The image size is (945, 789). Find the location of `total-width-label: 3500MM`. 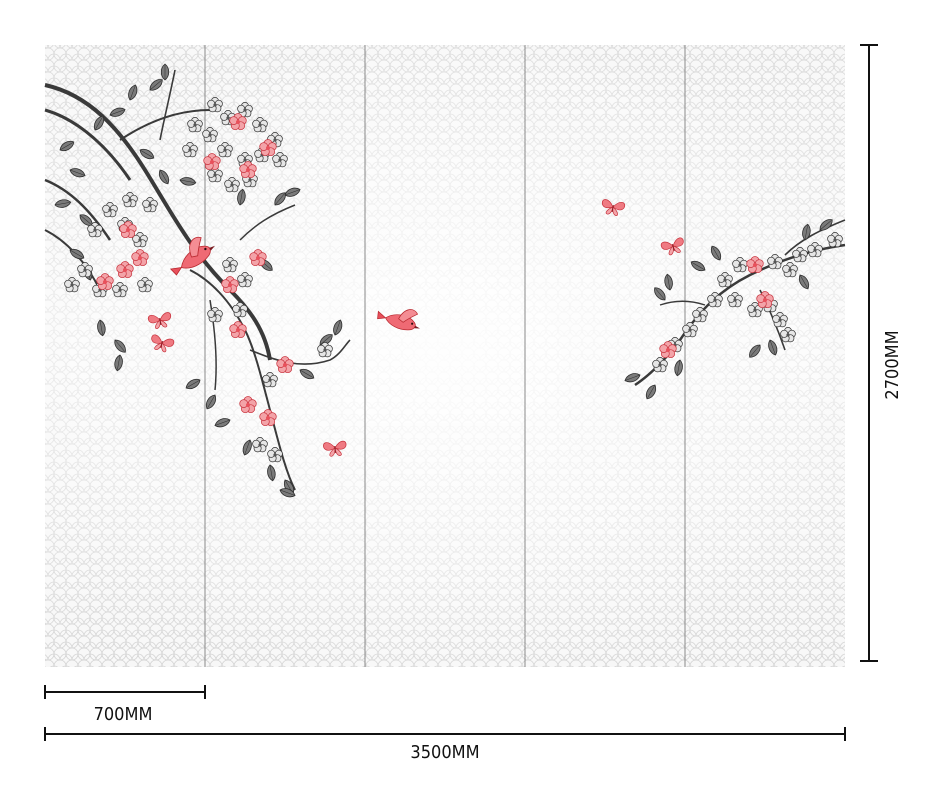

total-width-label: 3500MM is located at coordinates (444, 752).